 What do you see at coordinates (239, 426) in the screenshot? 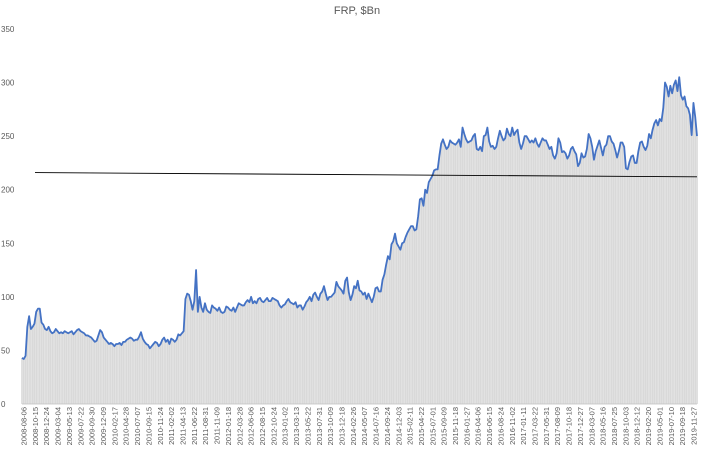
I see `x-tick-label: 2012-03-28` at bounding box center [239, 426].